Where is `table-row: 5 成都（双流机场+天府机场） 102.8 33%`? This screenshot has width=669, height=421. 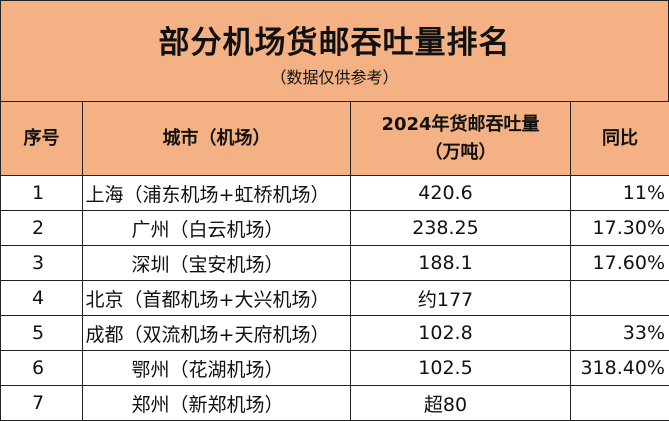 table-row: 5 成都（双流机场+天府机场） 102.8 33% is located at coordinates (334, 333).